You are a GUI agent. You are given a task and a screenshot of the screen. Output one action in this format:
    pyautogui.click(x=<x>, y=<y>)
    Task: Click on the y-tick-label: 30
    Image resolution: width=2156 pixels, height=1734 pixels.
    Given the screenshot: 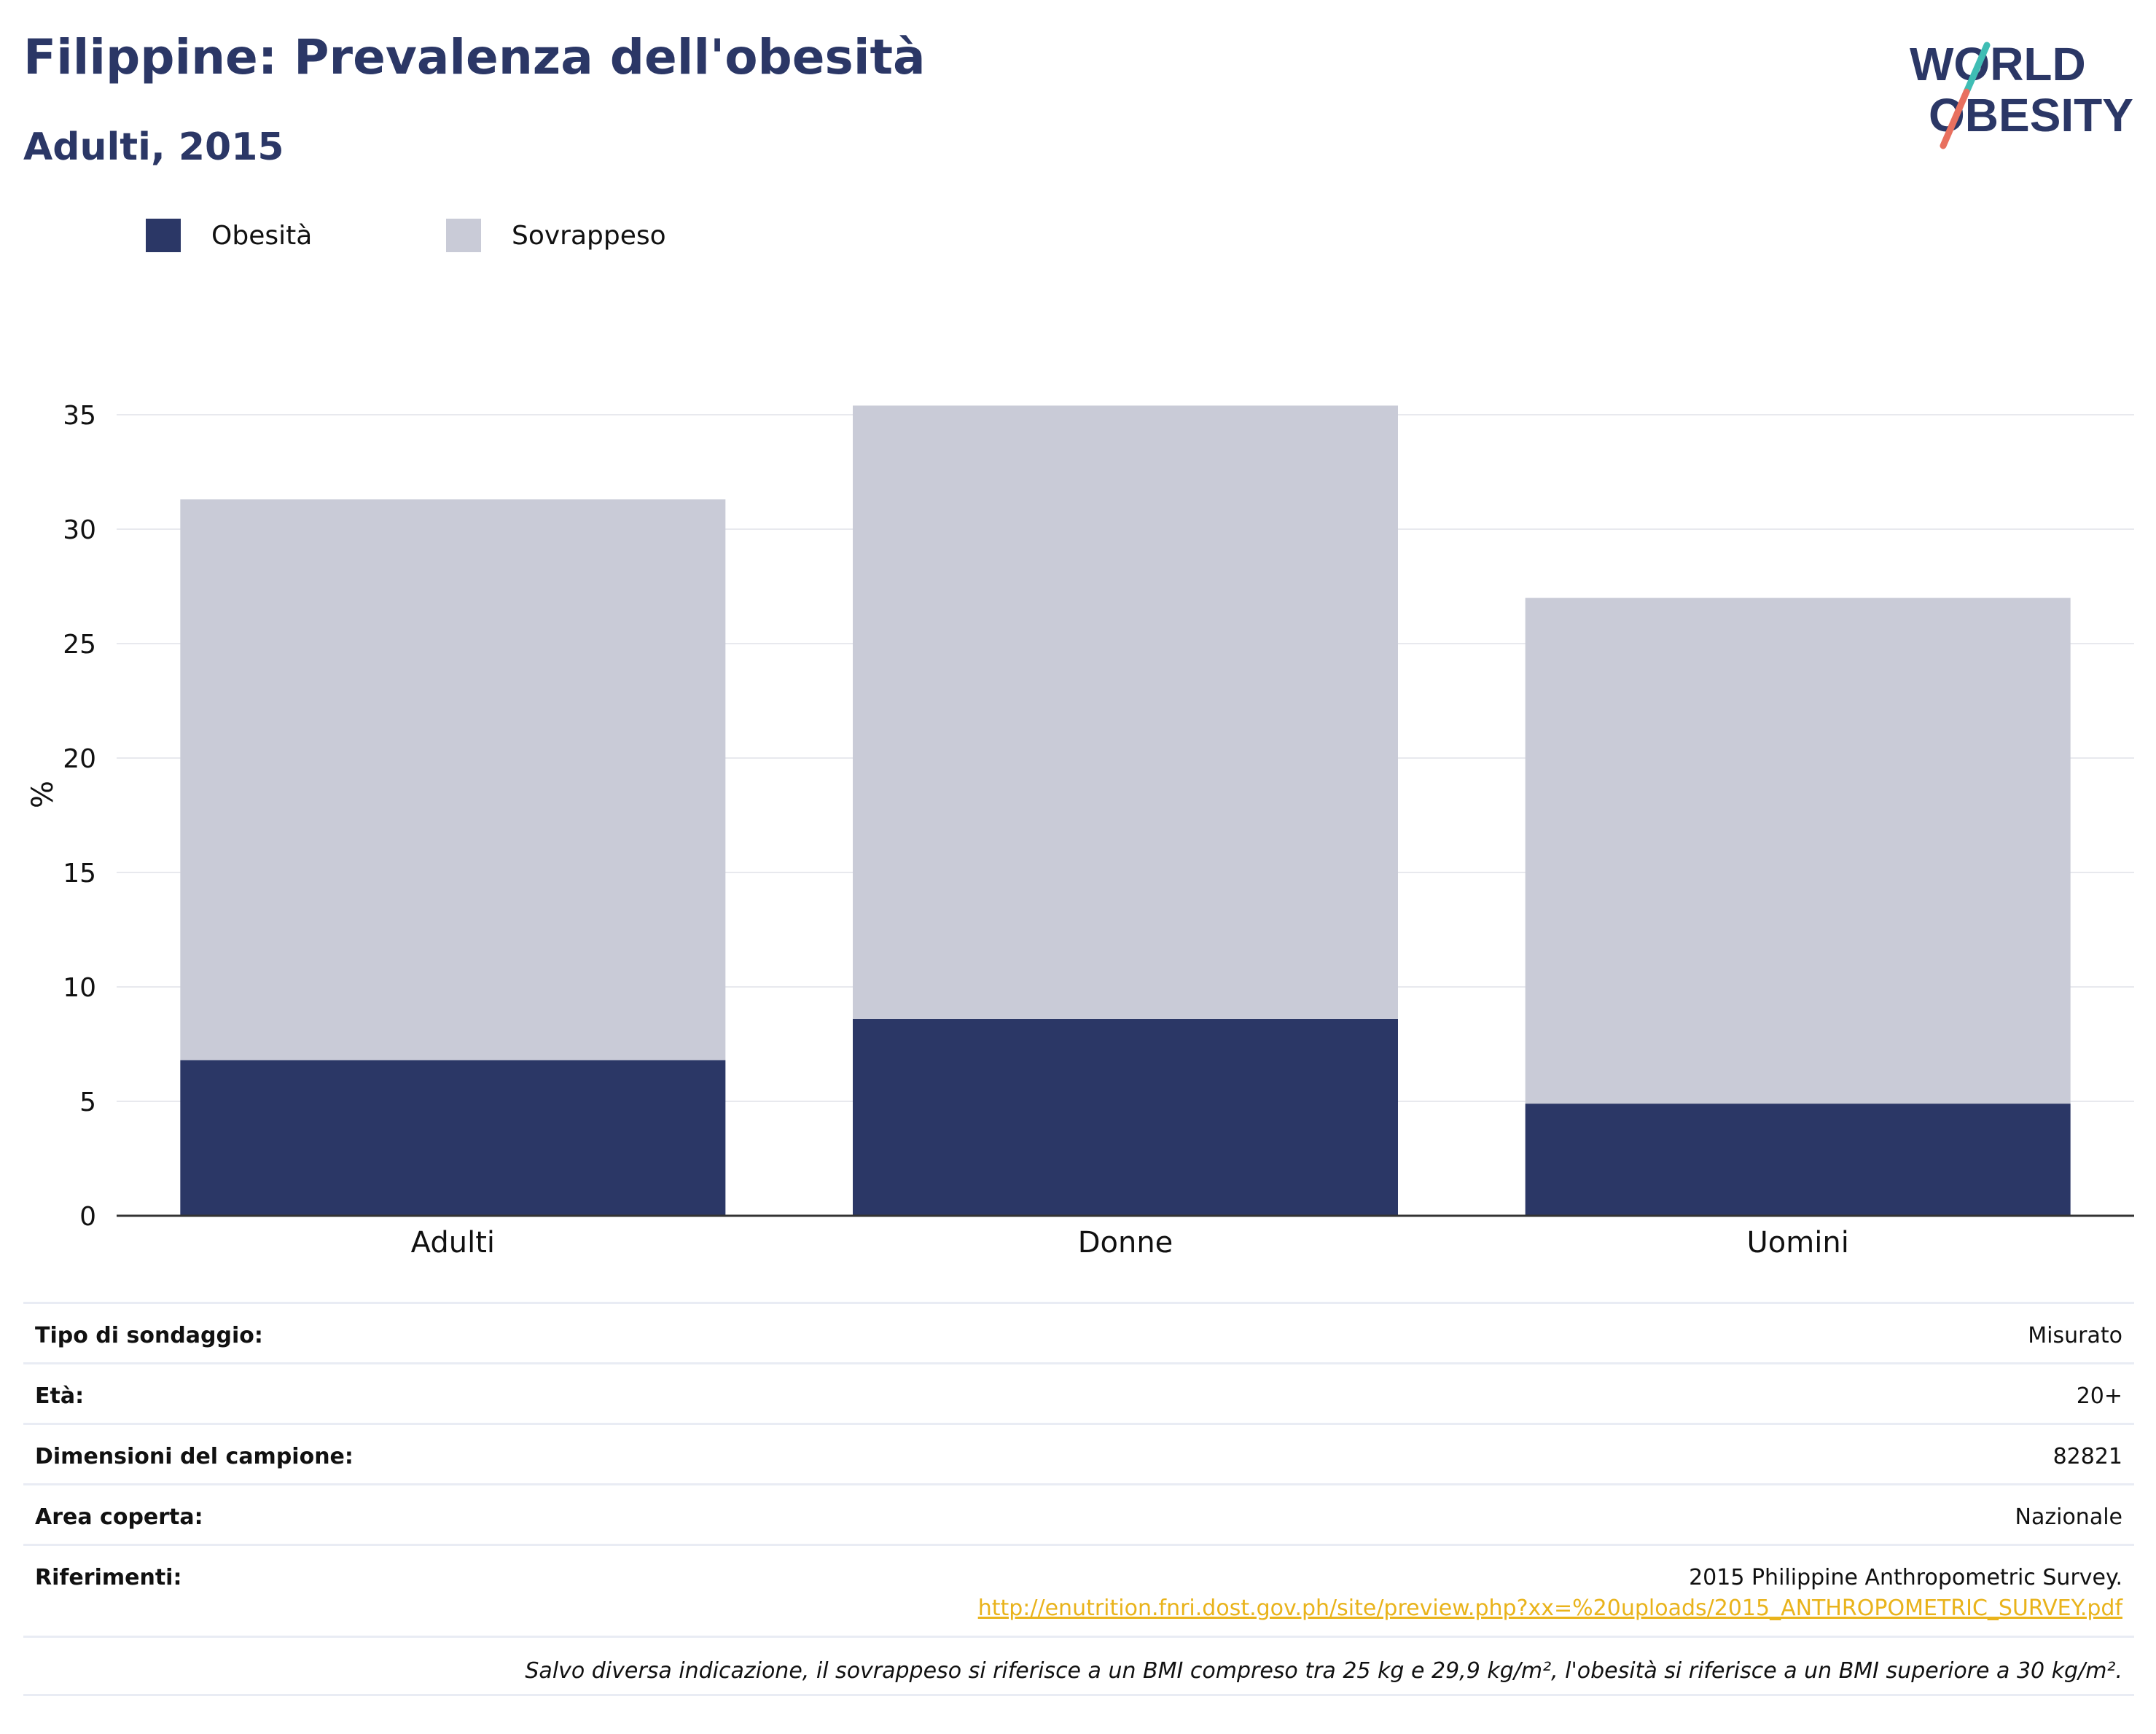 What is the action you would take?
    pyautogui.click(x=79, y=530)
    